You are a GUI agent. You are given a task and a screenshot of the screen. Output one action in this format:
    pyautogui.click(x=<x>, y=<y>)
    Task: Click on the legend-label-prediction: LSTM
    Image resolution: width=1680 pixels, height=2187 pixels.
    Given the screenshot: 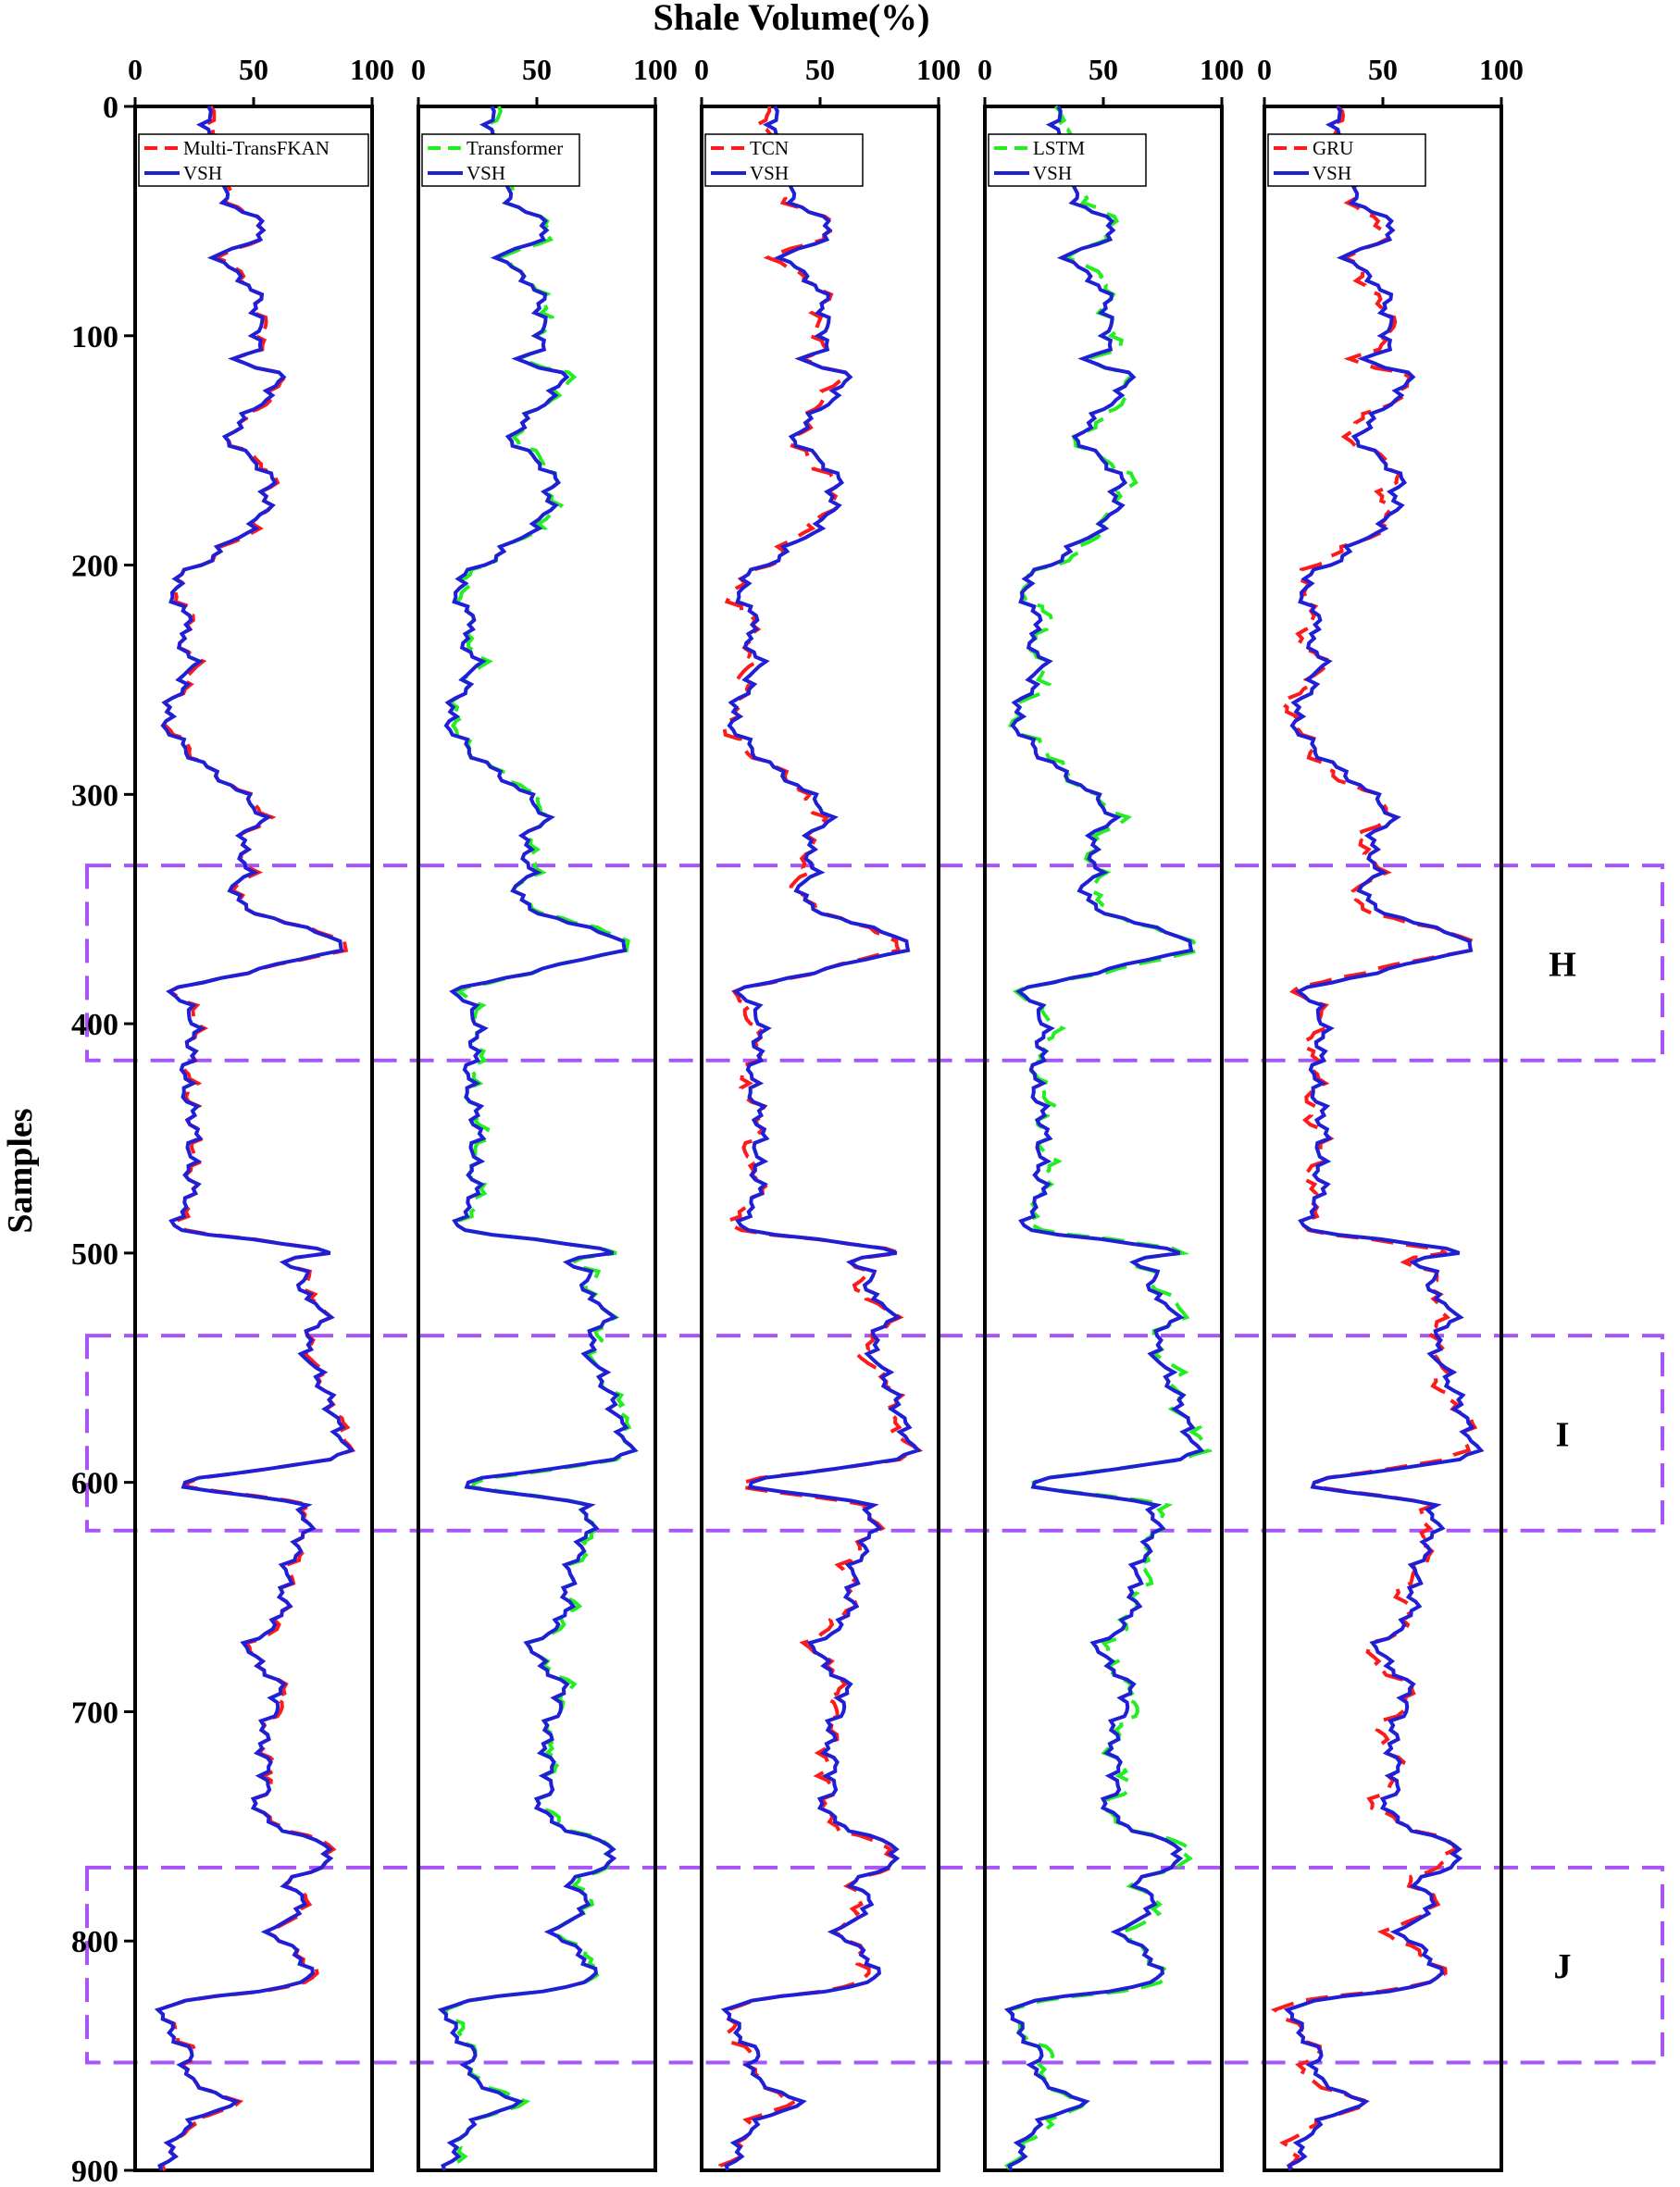 What is the action you would take?
    pyautogui.click(x=1059, y=148)
    